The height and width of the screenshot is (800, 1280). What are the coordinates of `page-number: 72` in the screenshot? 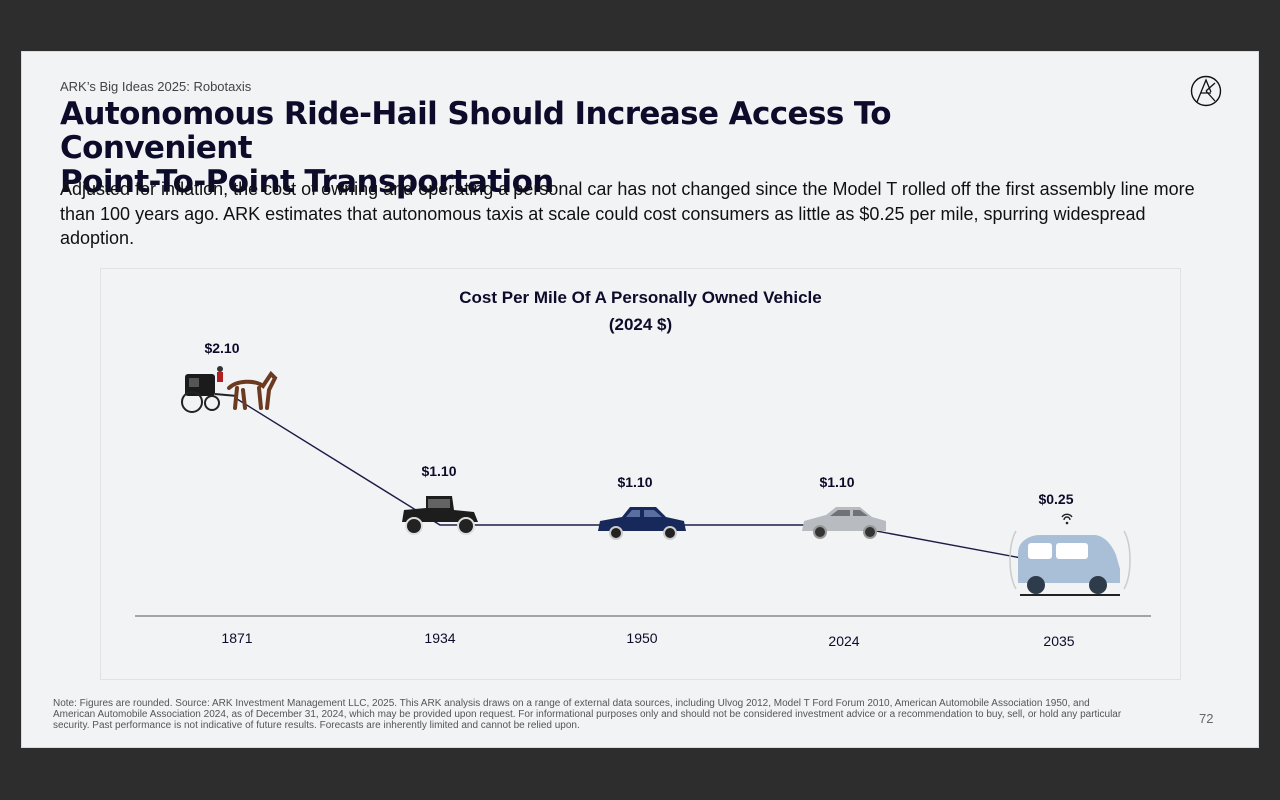 It's located at (1206, 718).